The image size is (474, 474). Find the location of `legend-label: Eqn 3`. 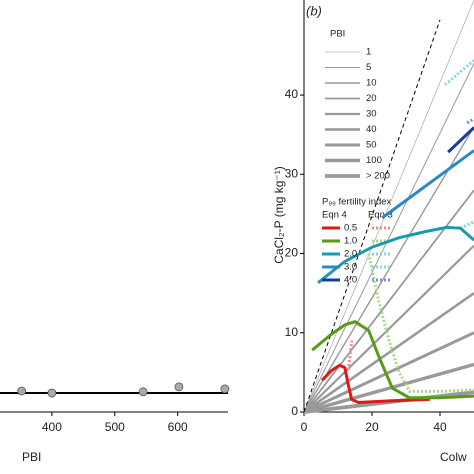

legend-label: Eqn 3 is located at coordinates (380, 215).